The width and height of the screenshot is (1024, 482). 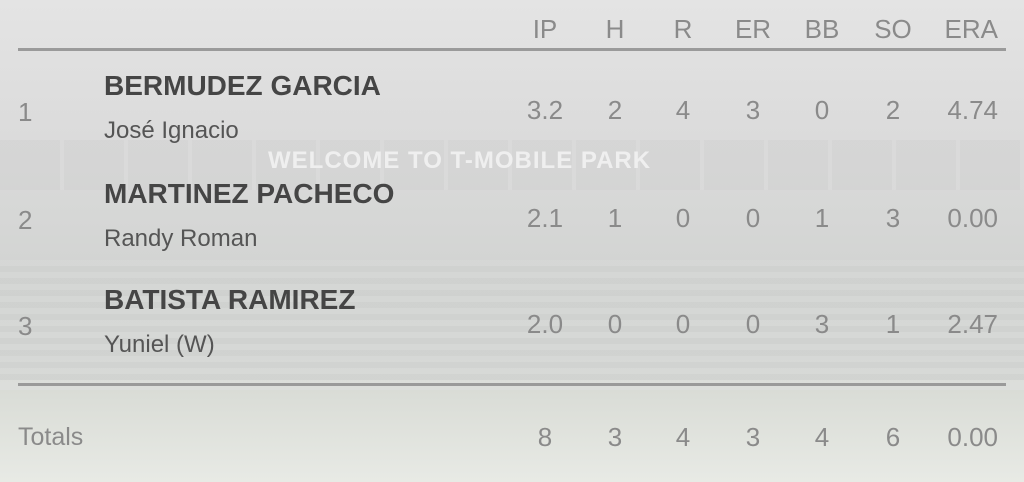 I want to click on pitcher-last-name: BATISTA RAMIREZ, so click(x=230, y=299).